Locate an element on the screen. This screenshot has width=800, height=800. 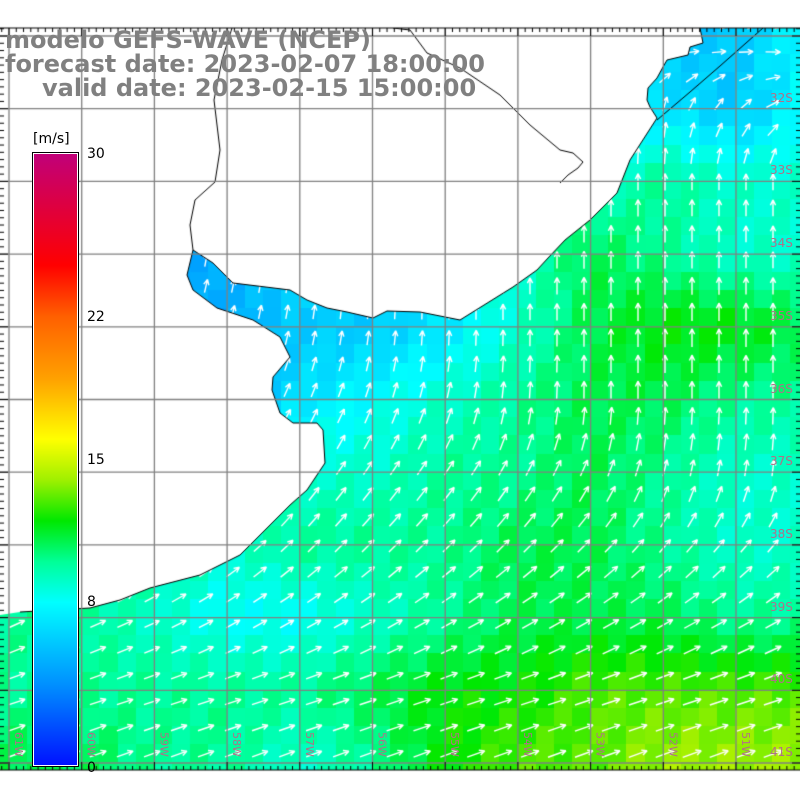
longitude-label: 51W is located at coordinates (745, 744).